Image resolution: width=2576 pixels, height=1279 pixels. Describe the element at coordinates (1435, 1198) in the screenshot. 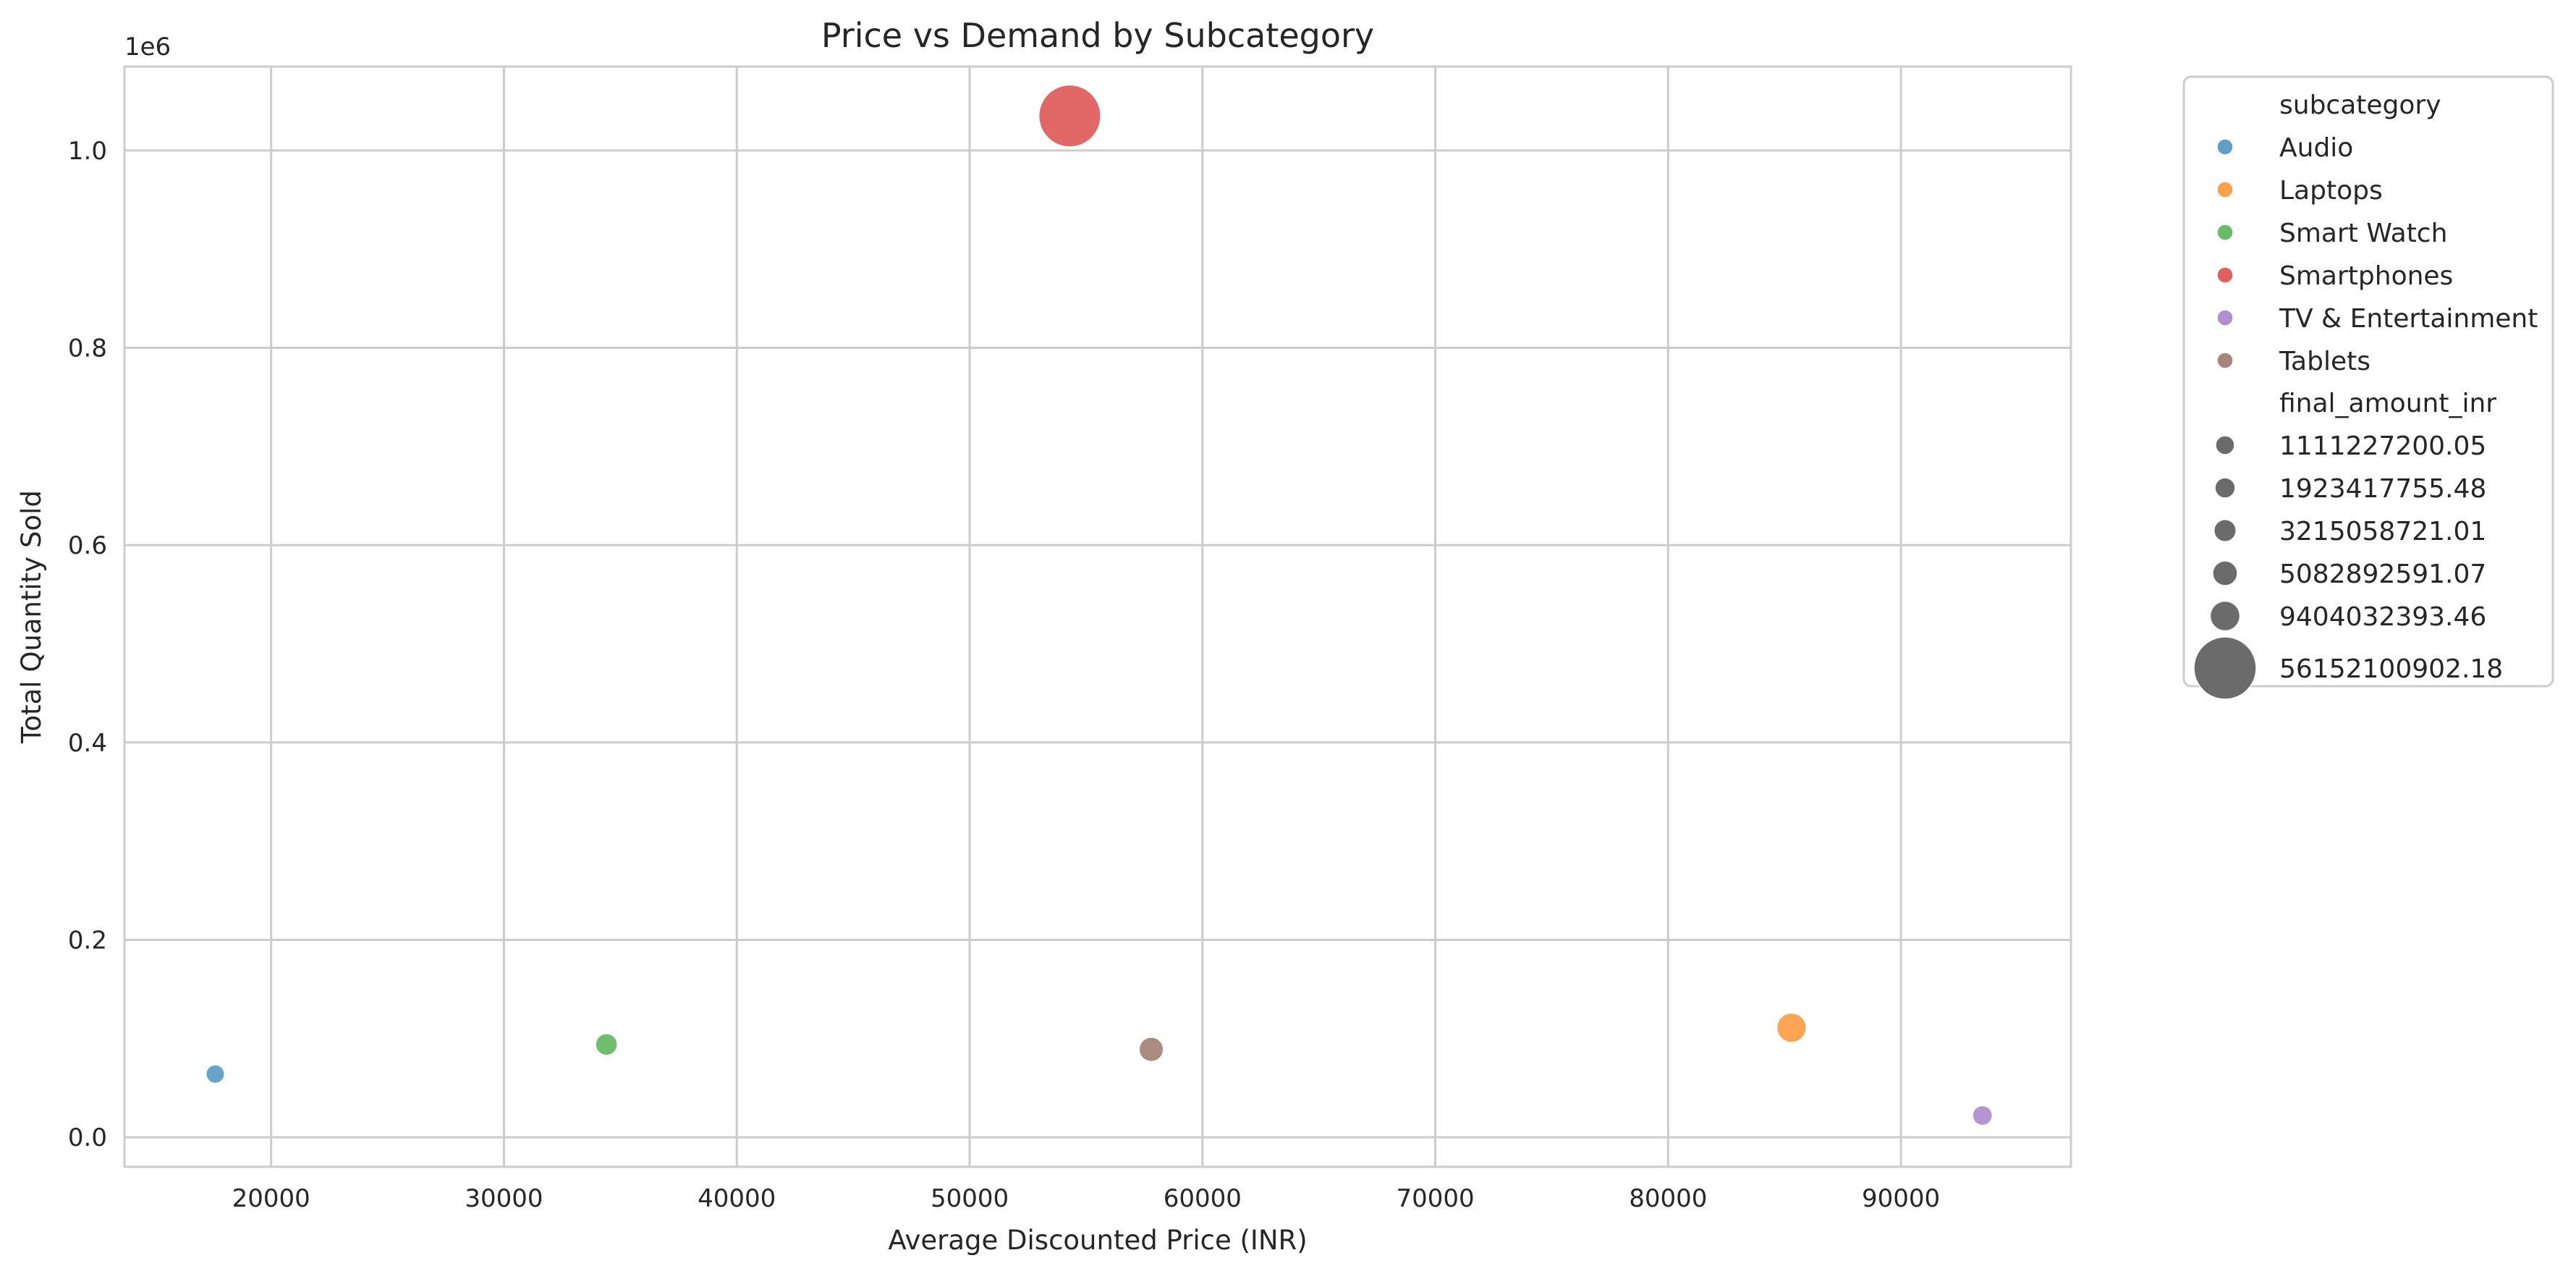

I see `x-tick-label: 70000` at that location.